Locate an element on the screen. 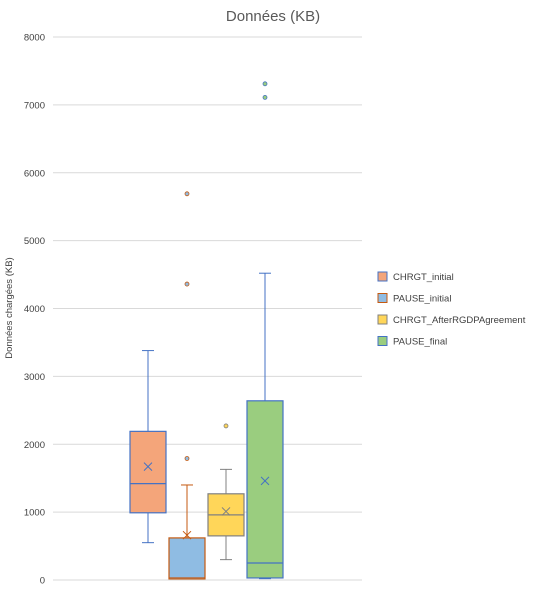 The width and height of the screenshot is (535, 589). y-axis-title: Données chargées (KB) is located at coordinates (9, 307).